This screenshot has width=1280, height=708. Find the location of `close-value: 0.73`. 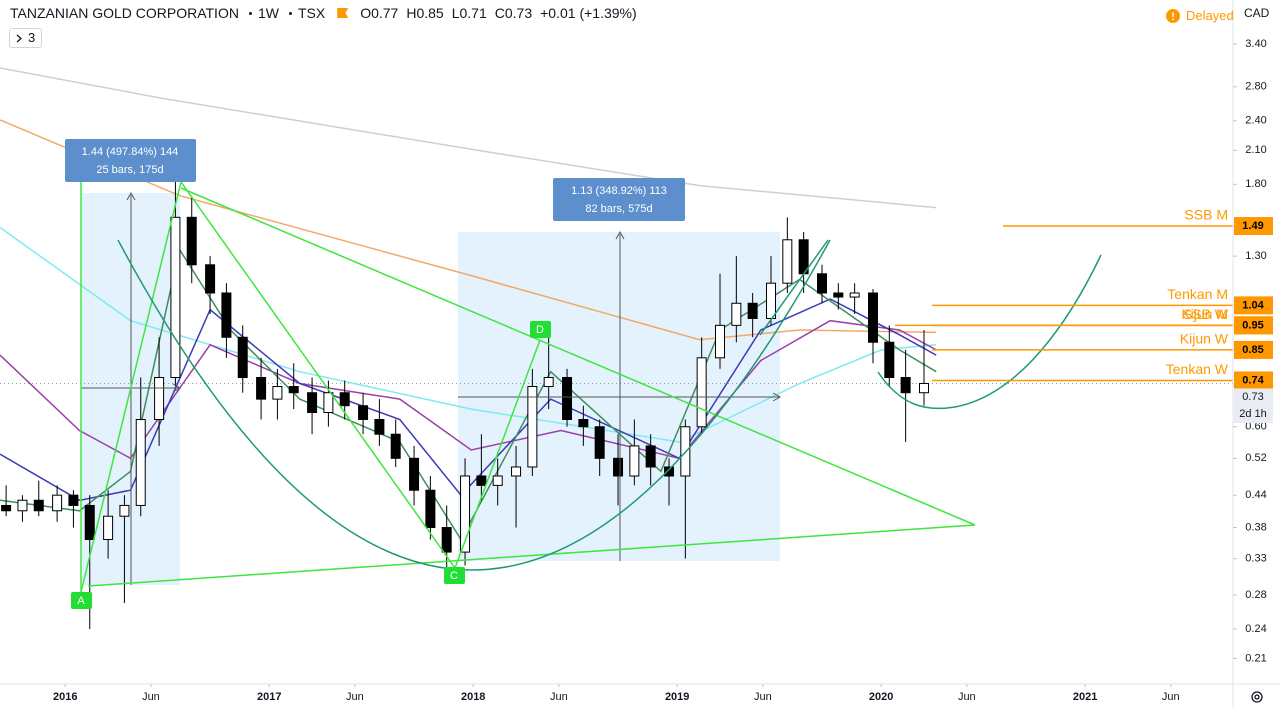

close-value: 0.73 is located at coordinates (518, 13).